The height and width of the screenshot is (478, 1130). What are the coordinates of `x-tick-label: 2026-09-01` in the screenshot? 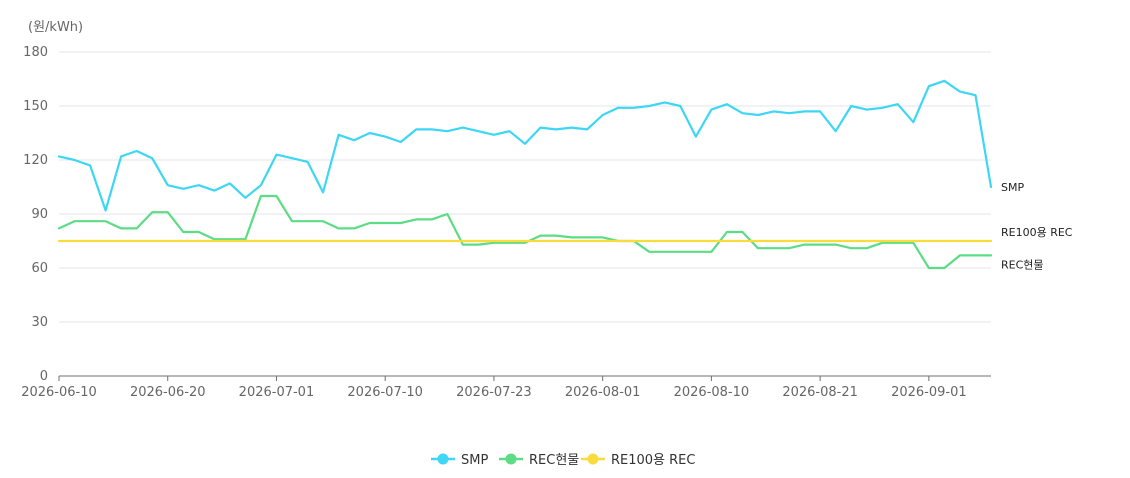 It's located at (929, 392).